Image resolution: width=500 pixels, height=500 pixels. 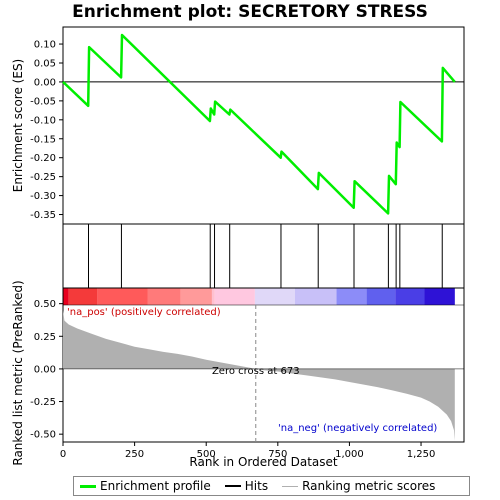 I want to click on xtick-label: 500, so click(x=206, y=454).